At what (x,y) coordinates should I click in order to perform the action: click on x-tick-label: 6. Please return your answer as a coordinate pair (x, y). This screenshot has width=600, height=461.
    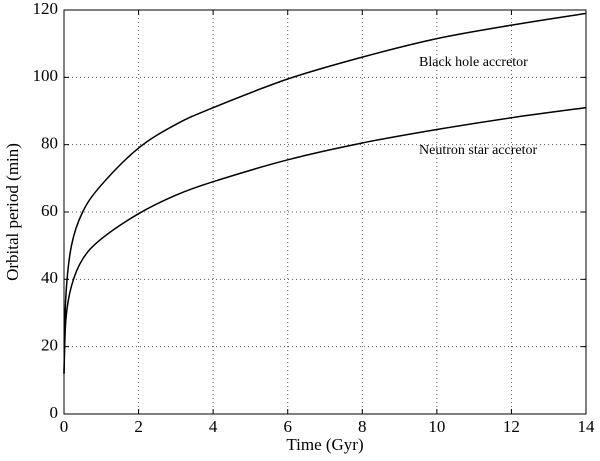
    Looking at the image, I should click on (287, 426).